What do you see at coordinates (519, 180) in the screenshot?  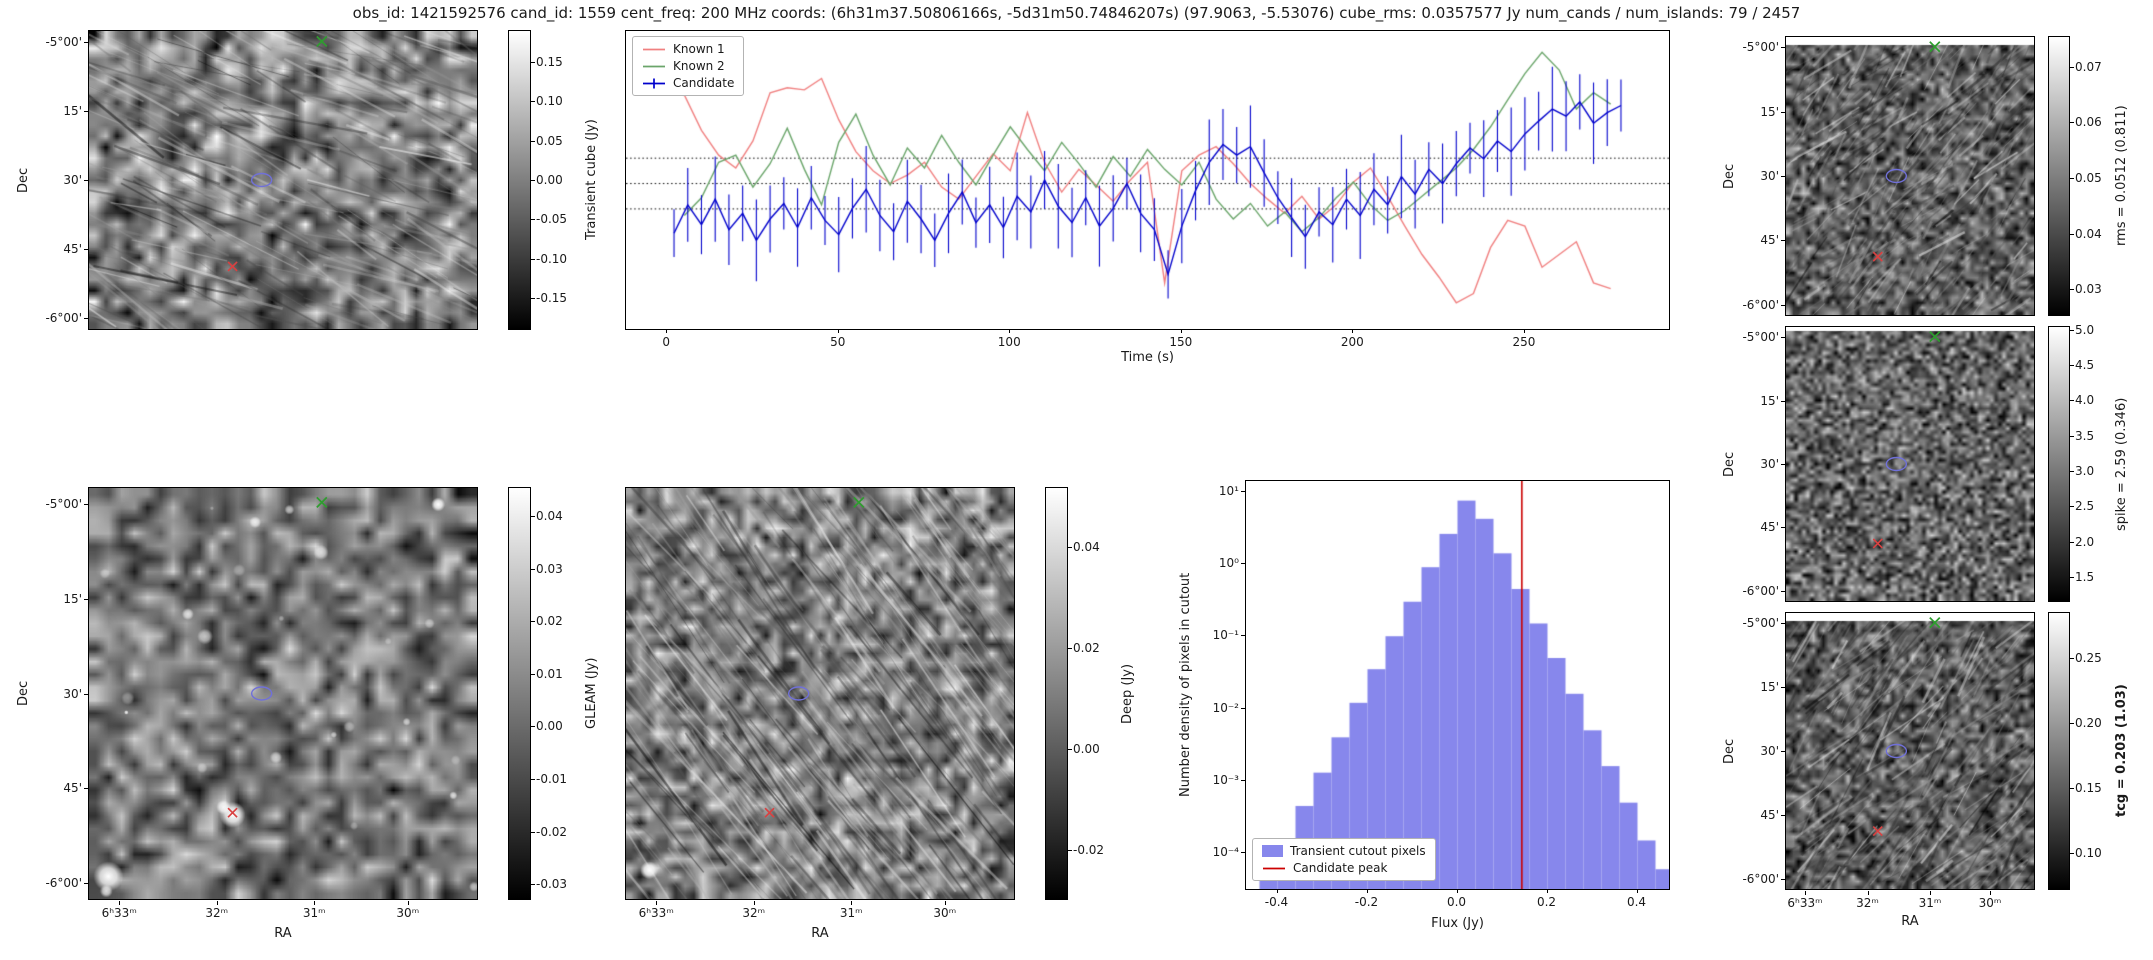 I see `colorbar-transient` at bounding box center [519, 180].